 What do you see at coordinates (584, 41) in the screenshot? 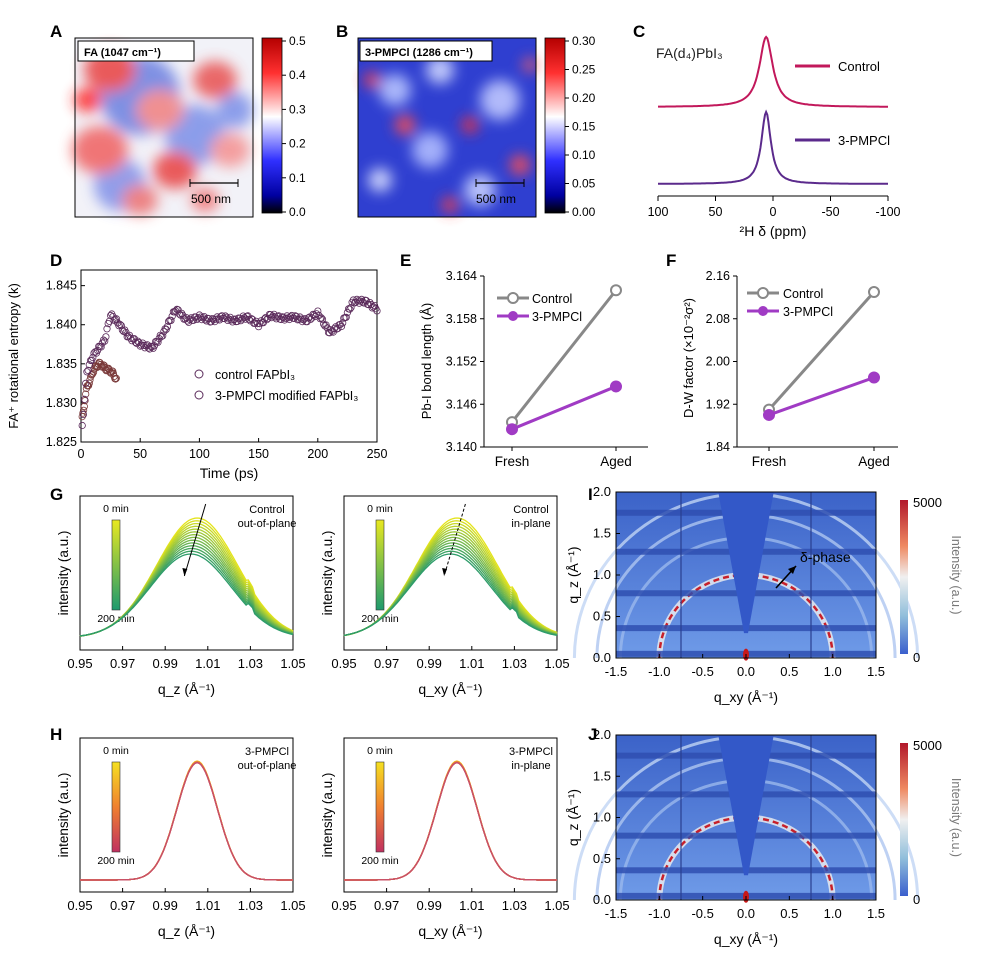
I see `colorbar-tick-label: 0.30` at bounding box center [584, 41].